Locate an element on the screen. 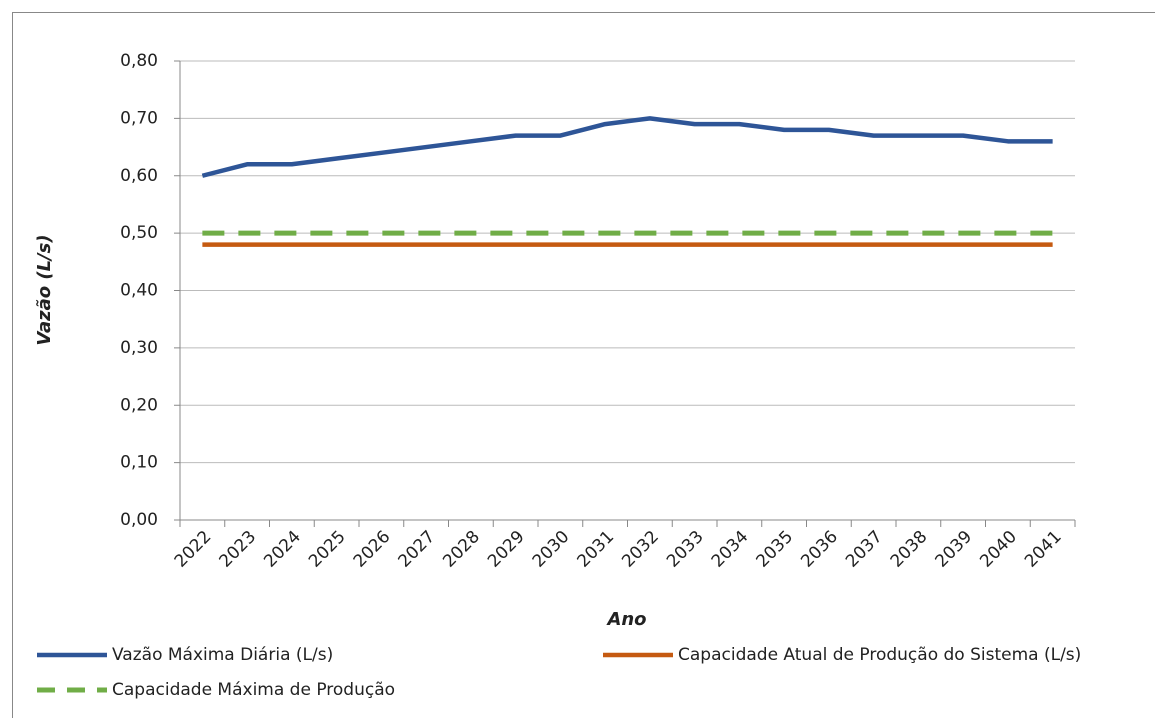  y-tick-label: 0,60 is located at coordinates (139, 176).